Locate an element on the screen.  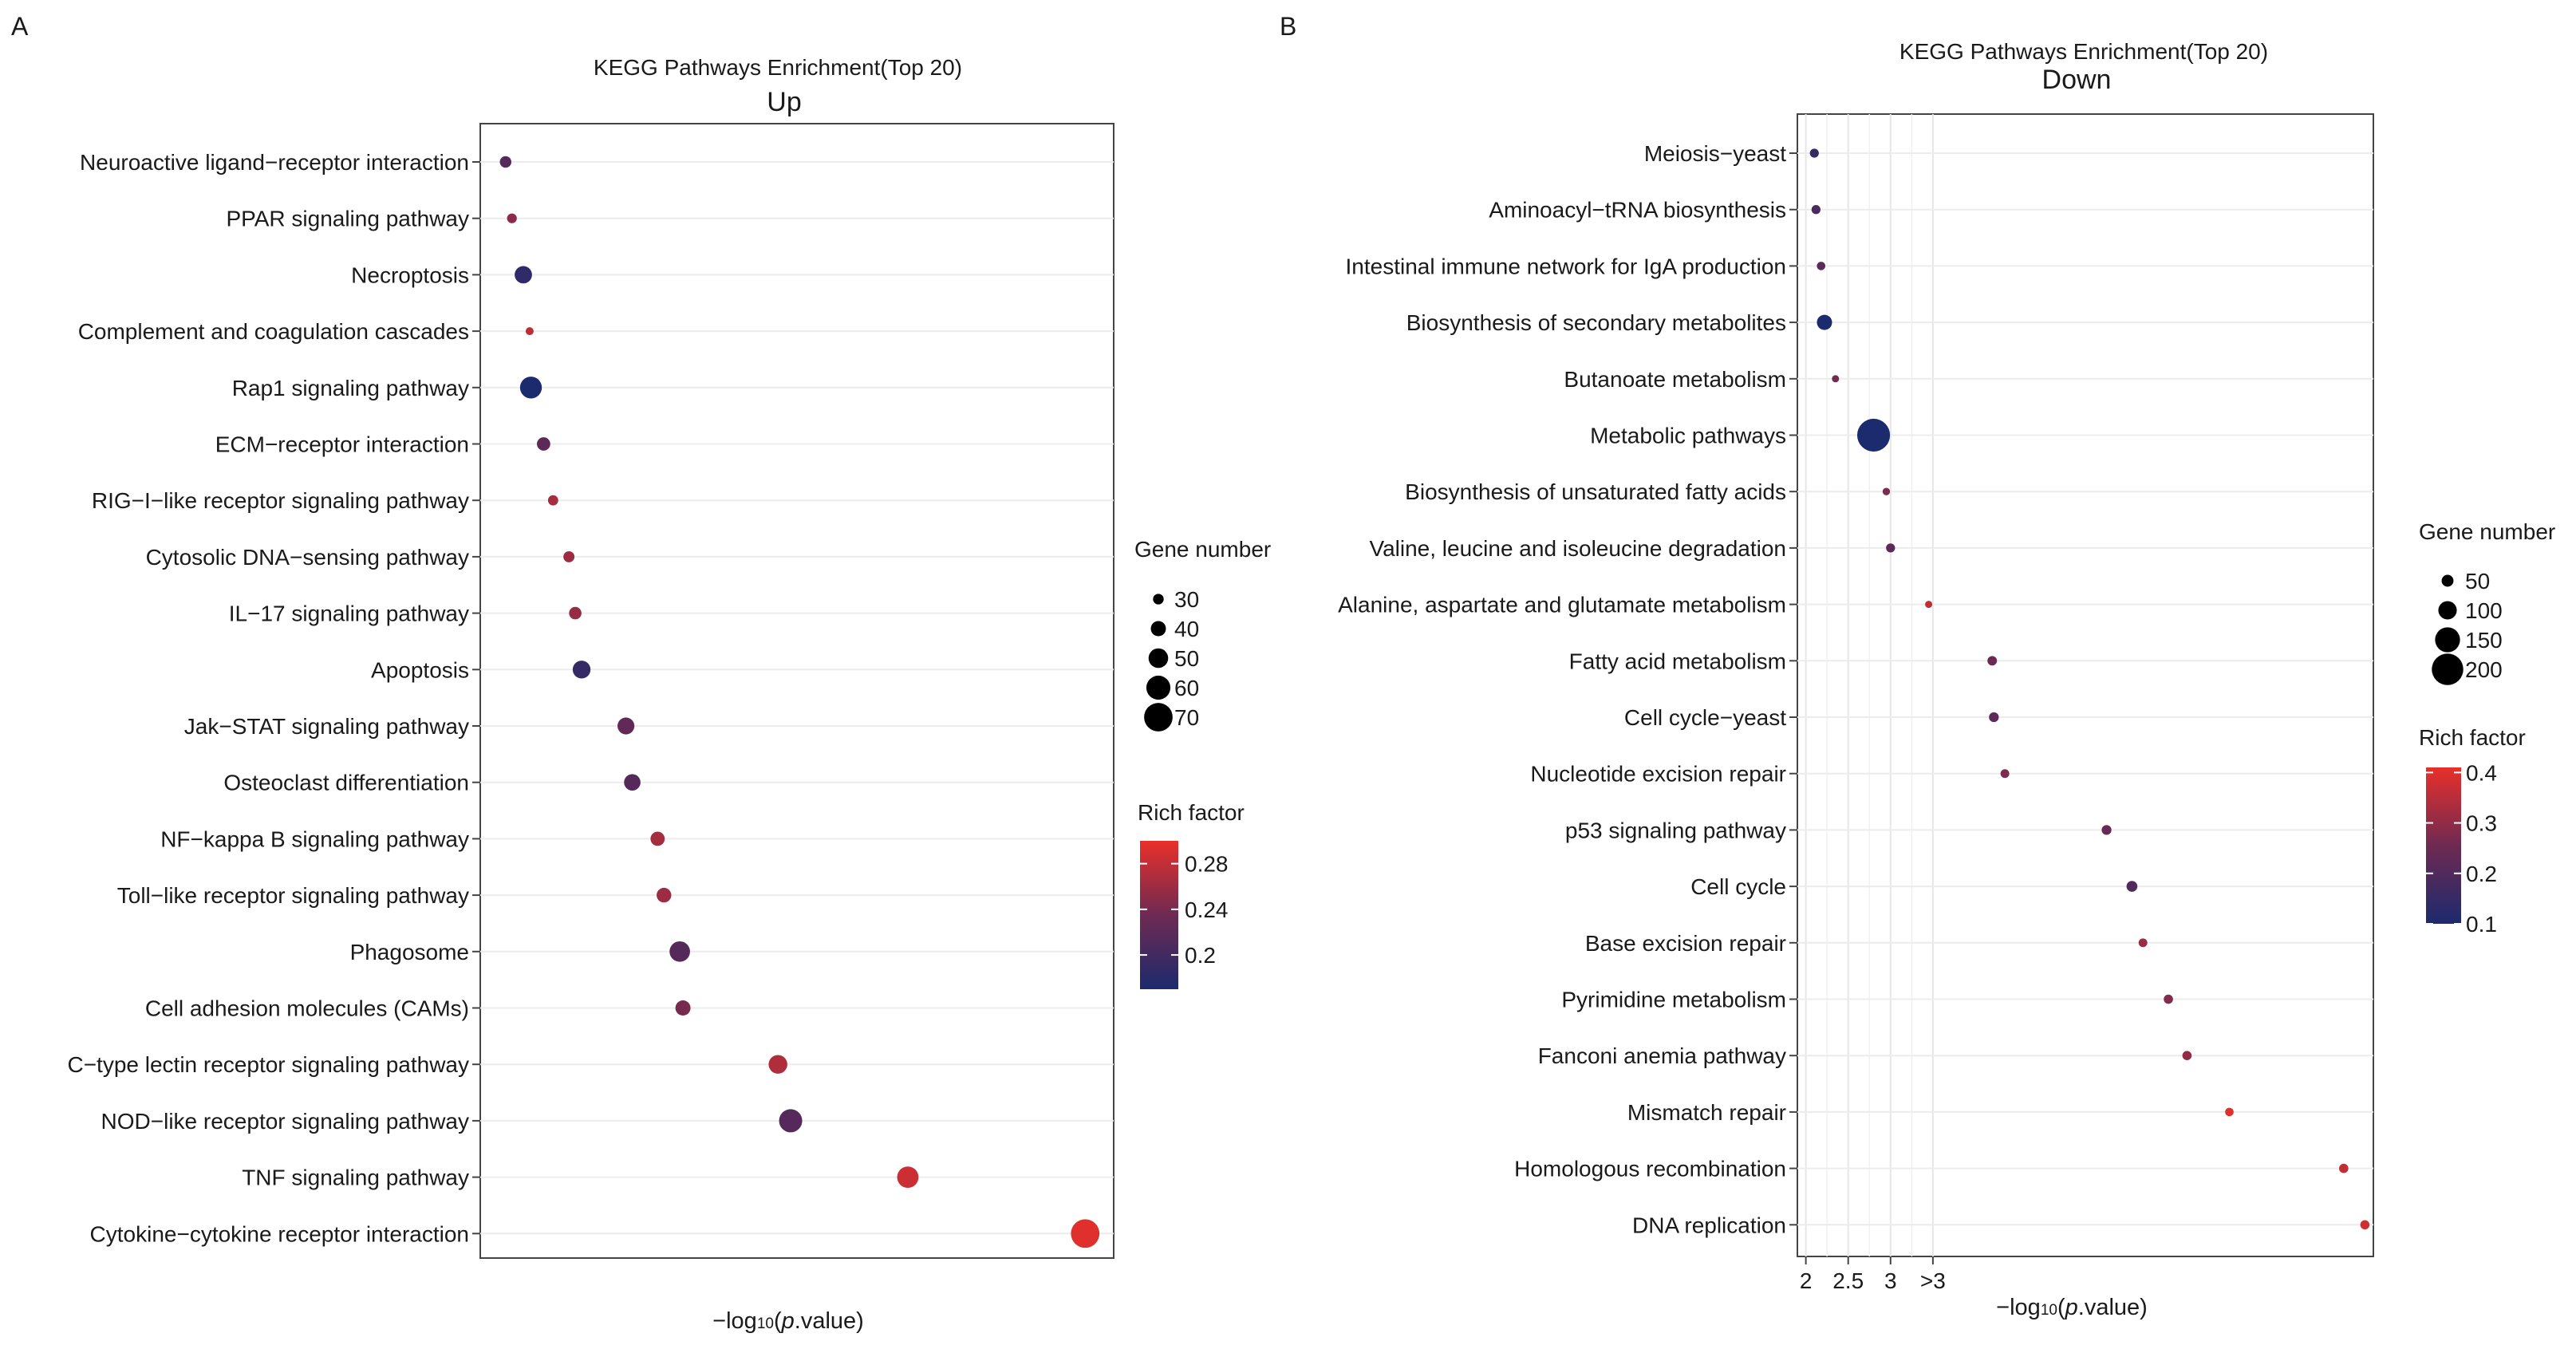
panel-b-color-legend-title: Rich factor is located at coordinates (2473, 737).